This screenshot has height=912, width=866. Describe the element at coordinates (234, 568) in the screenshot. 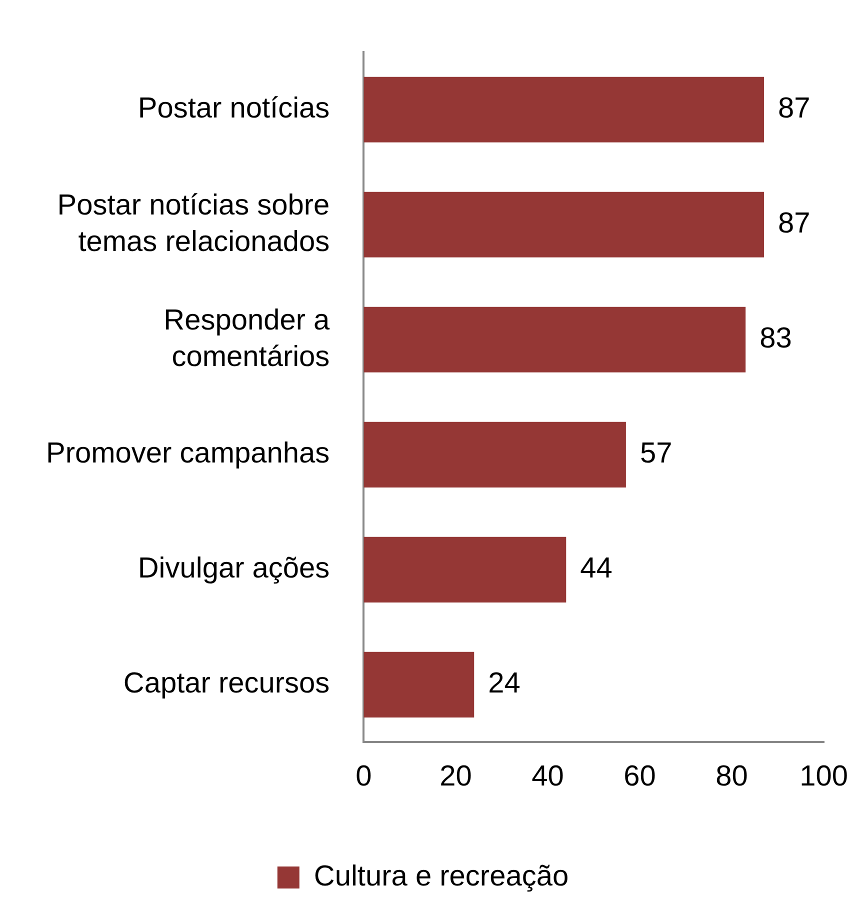

I see `y-tick-label: Divulgar ações` at that location.